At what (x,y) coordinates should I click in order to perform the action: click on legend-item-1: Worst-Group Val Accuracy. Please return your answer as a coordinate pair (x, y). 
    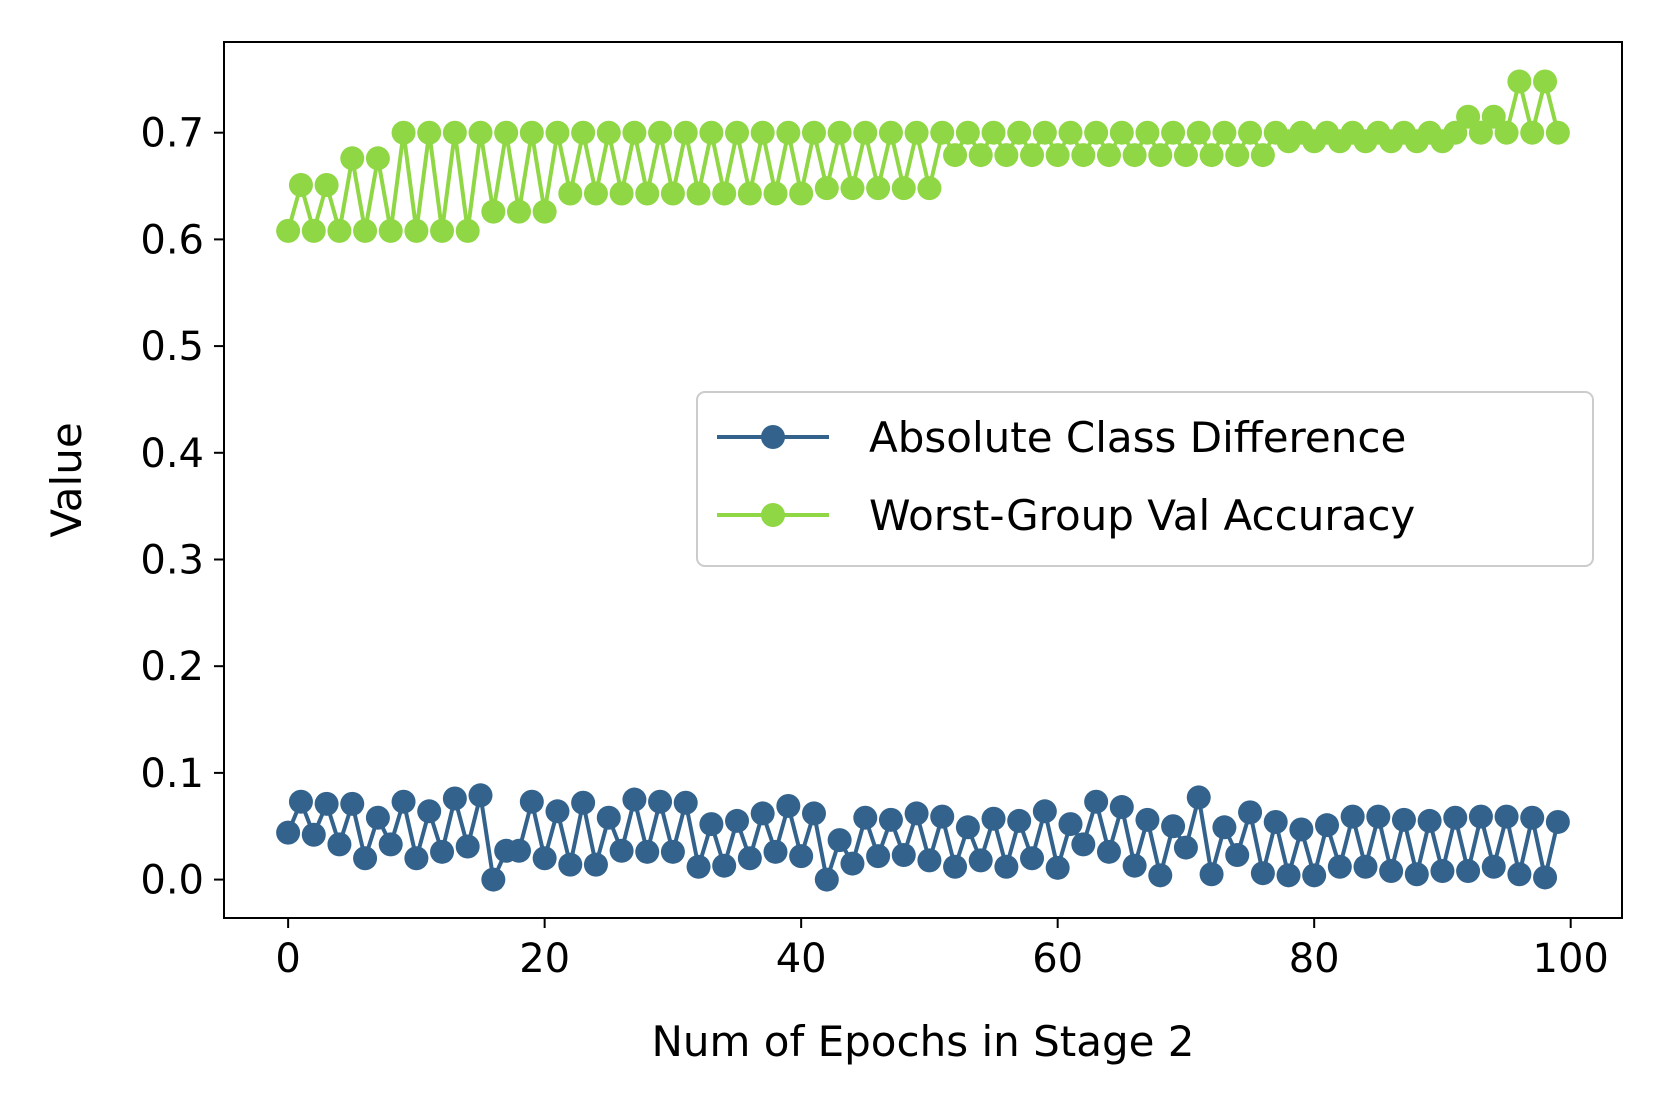
    Looking at the image, I should click on (1066, 515).